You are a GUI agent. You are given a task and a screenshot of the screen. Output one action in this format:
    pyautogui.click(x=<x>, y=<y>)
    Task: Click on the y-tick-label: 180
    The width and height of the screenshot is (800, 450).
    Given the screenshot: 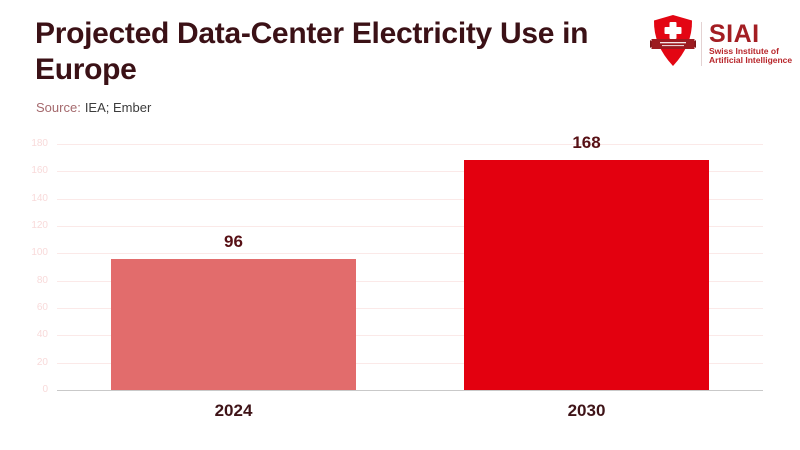 What is the action you would take?
    pyautogui.click(x=39, y=143)
    